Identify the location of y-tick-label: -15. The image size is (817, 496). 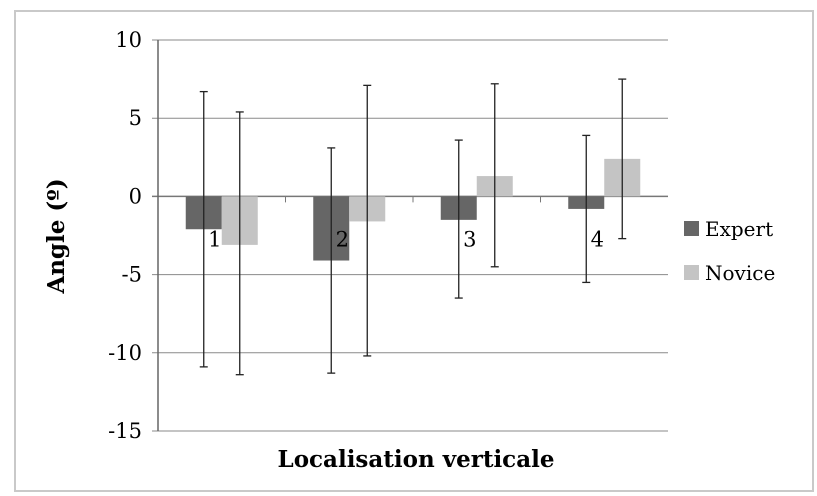
(125, 431).